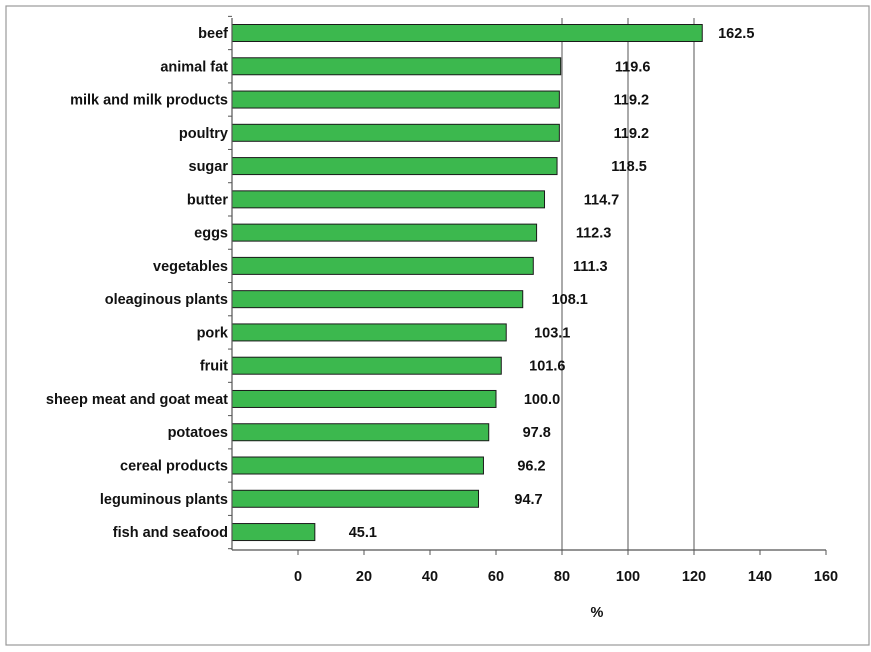 This screenshot has width=871, height=652. Describe the element at coordinates (531, 467) in the screenshot. I see `data-label: 96.2` at that location.